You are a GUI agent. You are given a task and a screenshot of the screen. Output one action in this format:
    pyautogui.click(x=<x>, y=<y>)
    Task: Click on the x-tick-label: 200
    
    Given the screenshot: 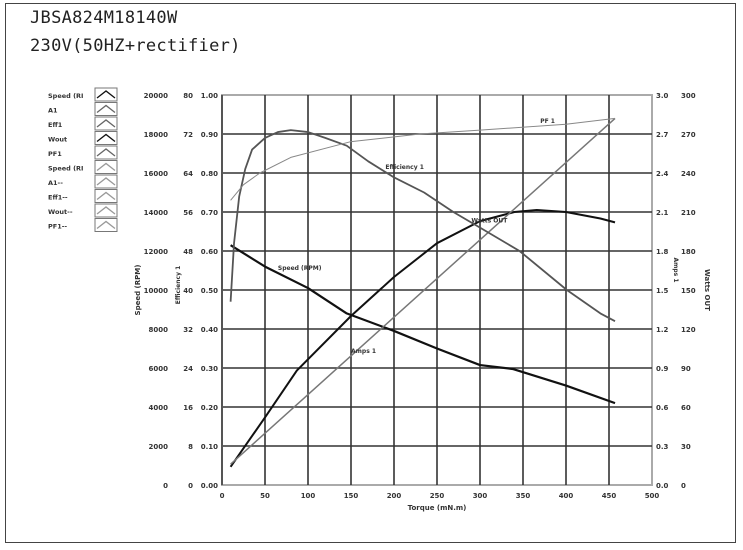 What is the action you would take?
    pyautogui.click(x=394, y=496)
    